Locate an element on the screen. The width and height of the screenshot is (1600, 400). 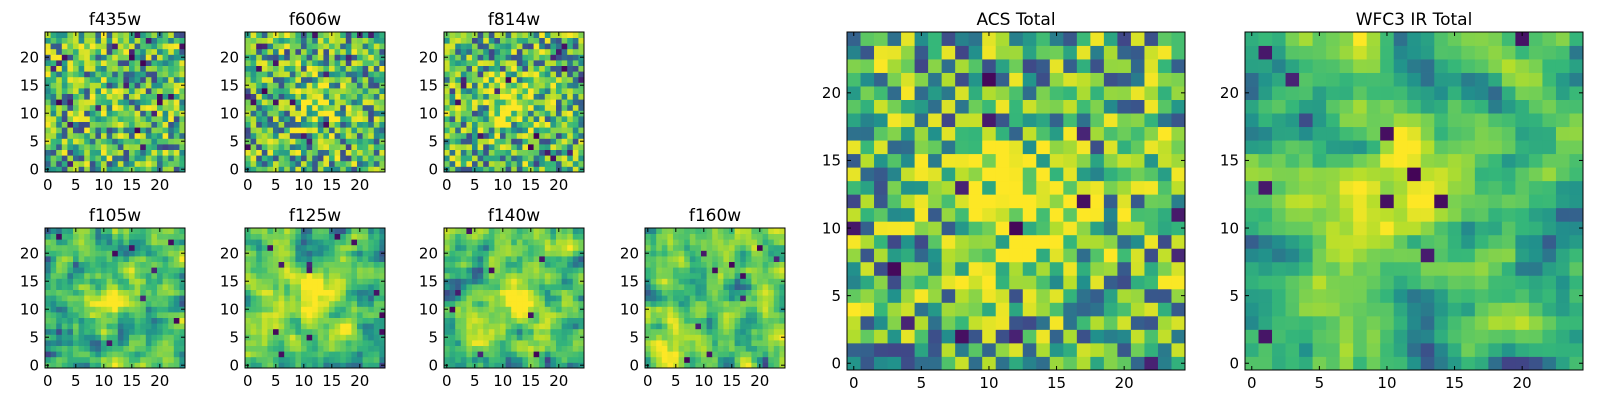
x-tick-label: 5 is located at coordinates (475, 185).